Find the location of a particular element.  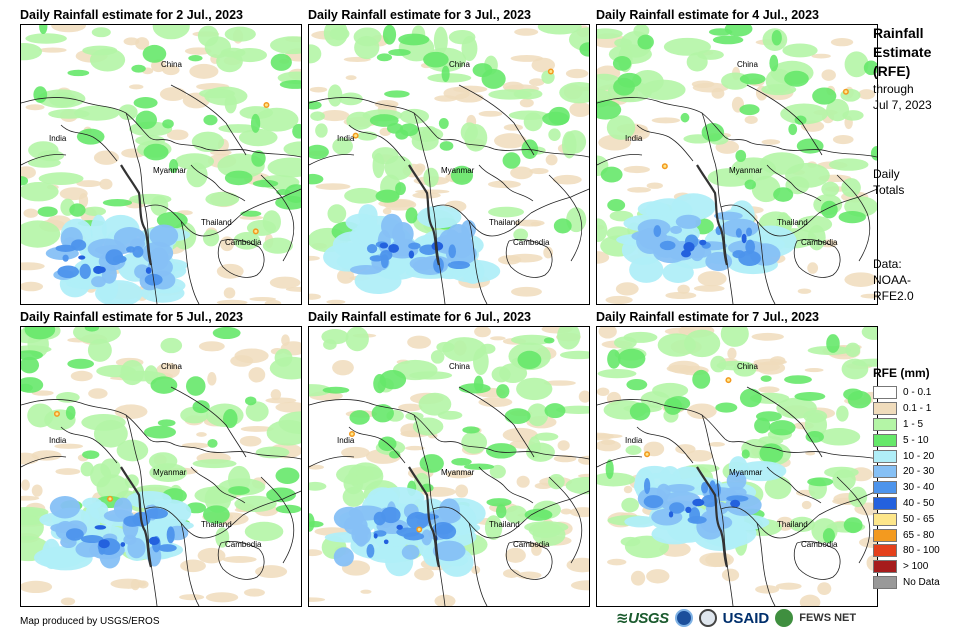

interior-seal-icon is located at coordinates (707, 618).